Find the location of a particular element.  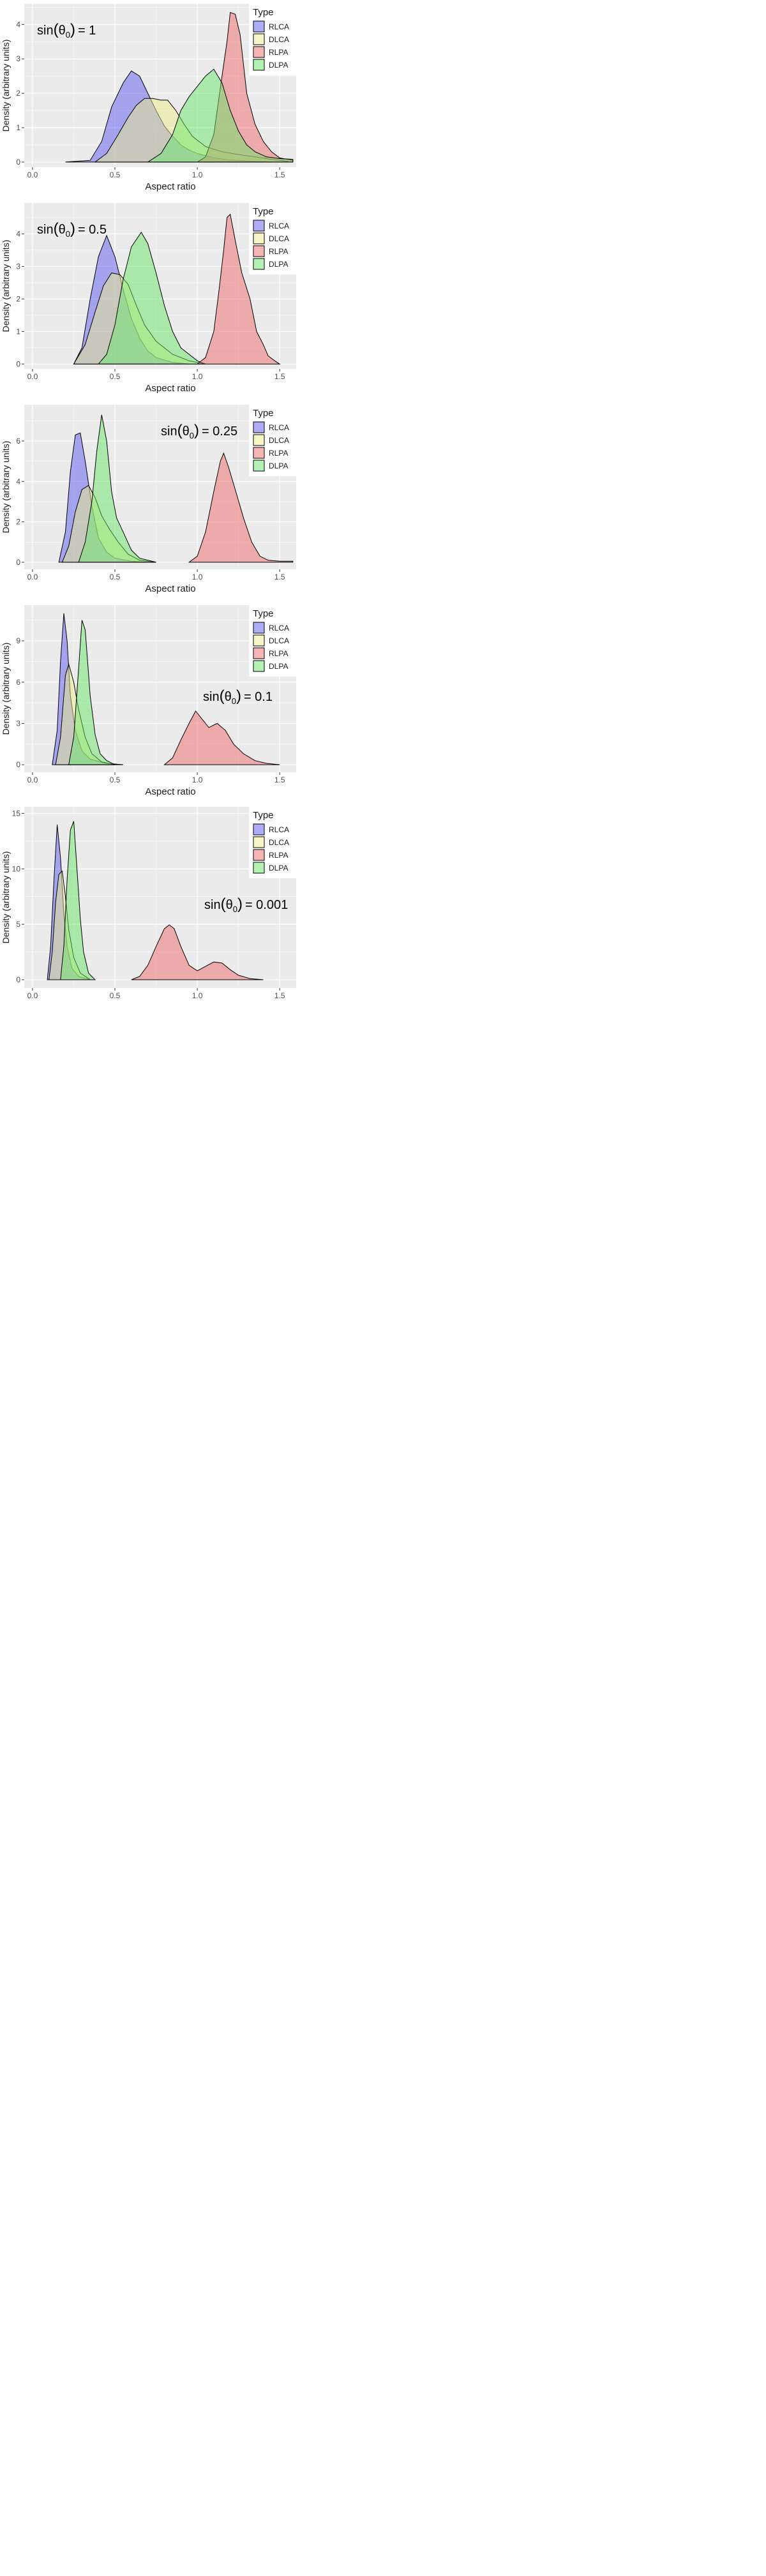

annotation-value: = 0.5 is located at coordinates (92, 230).